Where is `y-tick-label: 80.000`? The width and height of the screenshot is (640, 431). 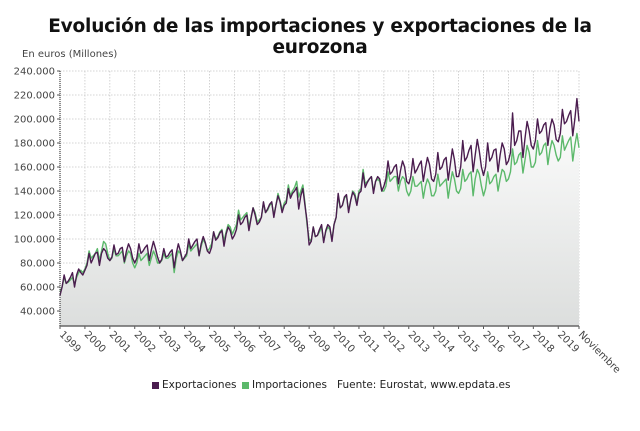 y-tick-label: 80.000 is located at coordinates (37, 264).